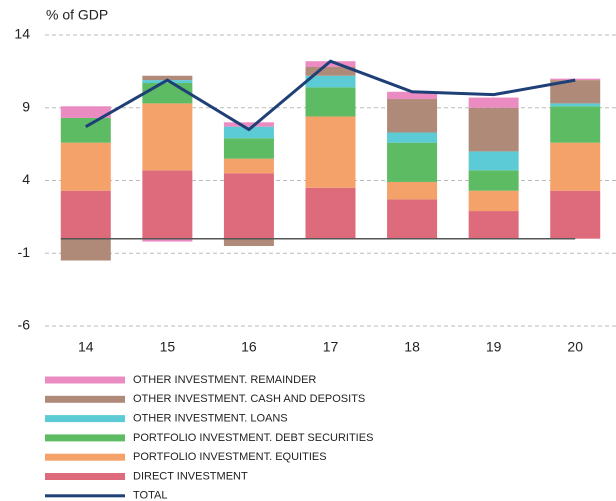  I want to click on x-tick-label: 20, so click(575, 347).